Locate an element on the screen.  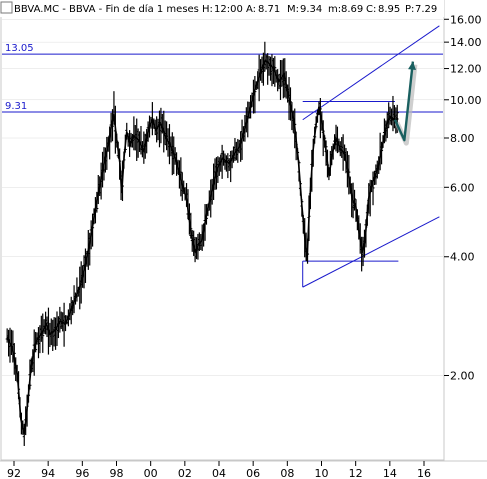
x-tick-label: 14 is located at coordinates (390, 473).